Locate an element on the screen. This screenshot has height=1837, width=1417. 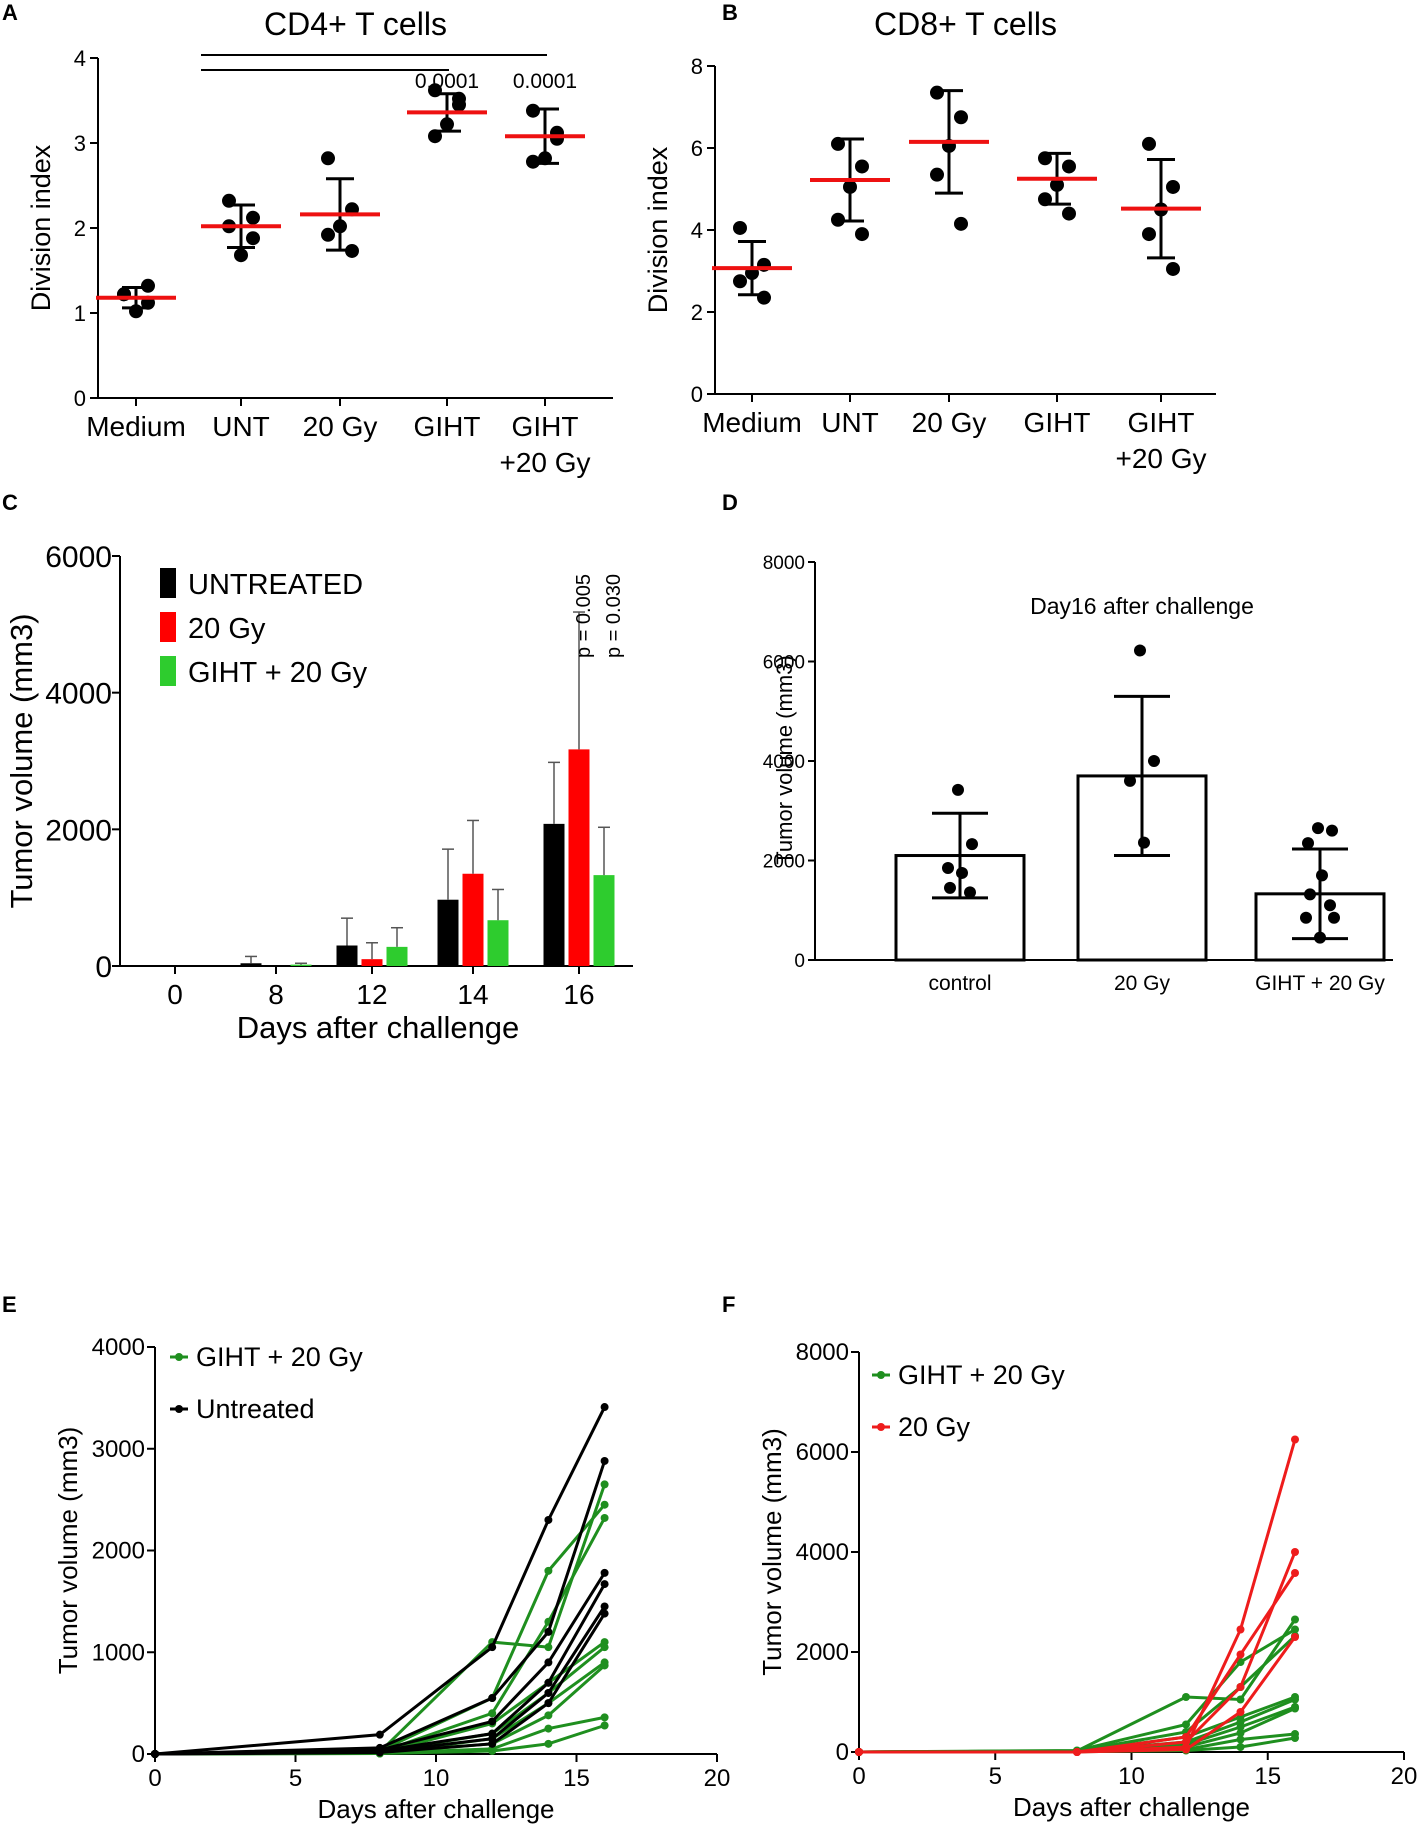
x-tick-label: 14 is located at coordinates (472, 994).